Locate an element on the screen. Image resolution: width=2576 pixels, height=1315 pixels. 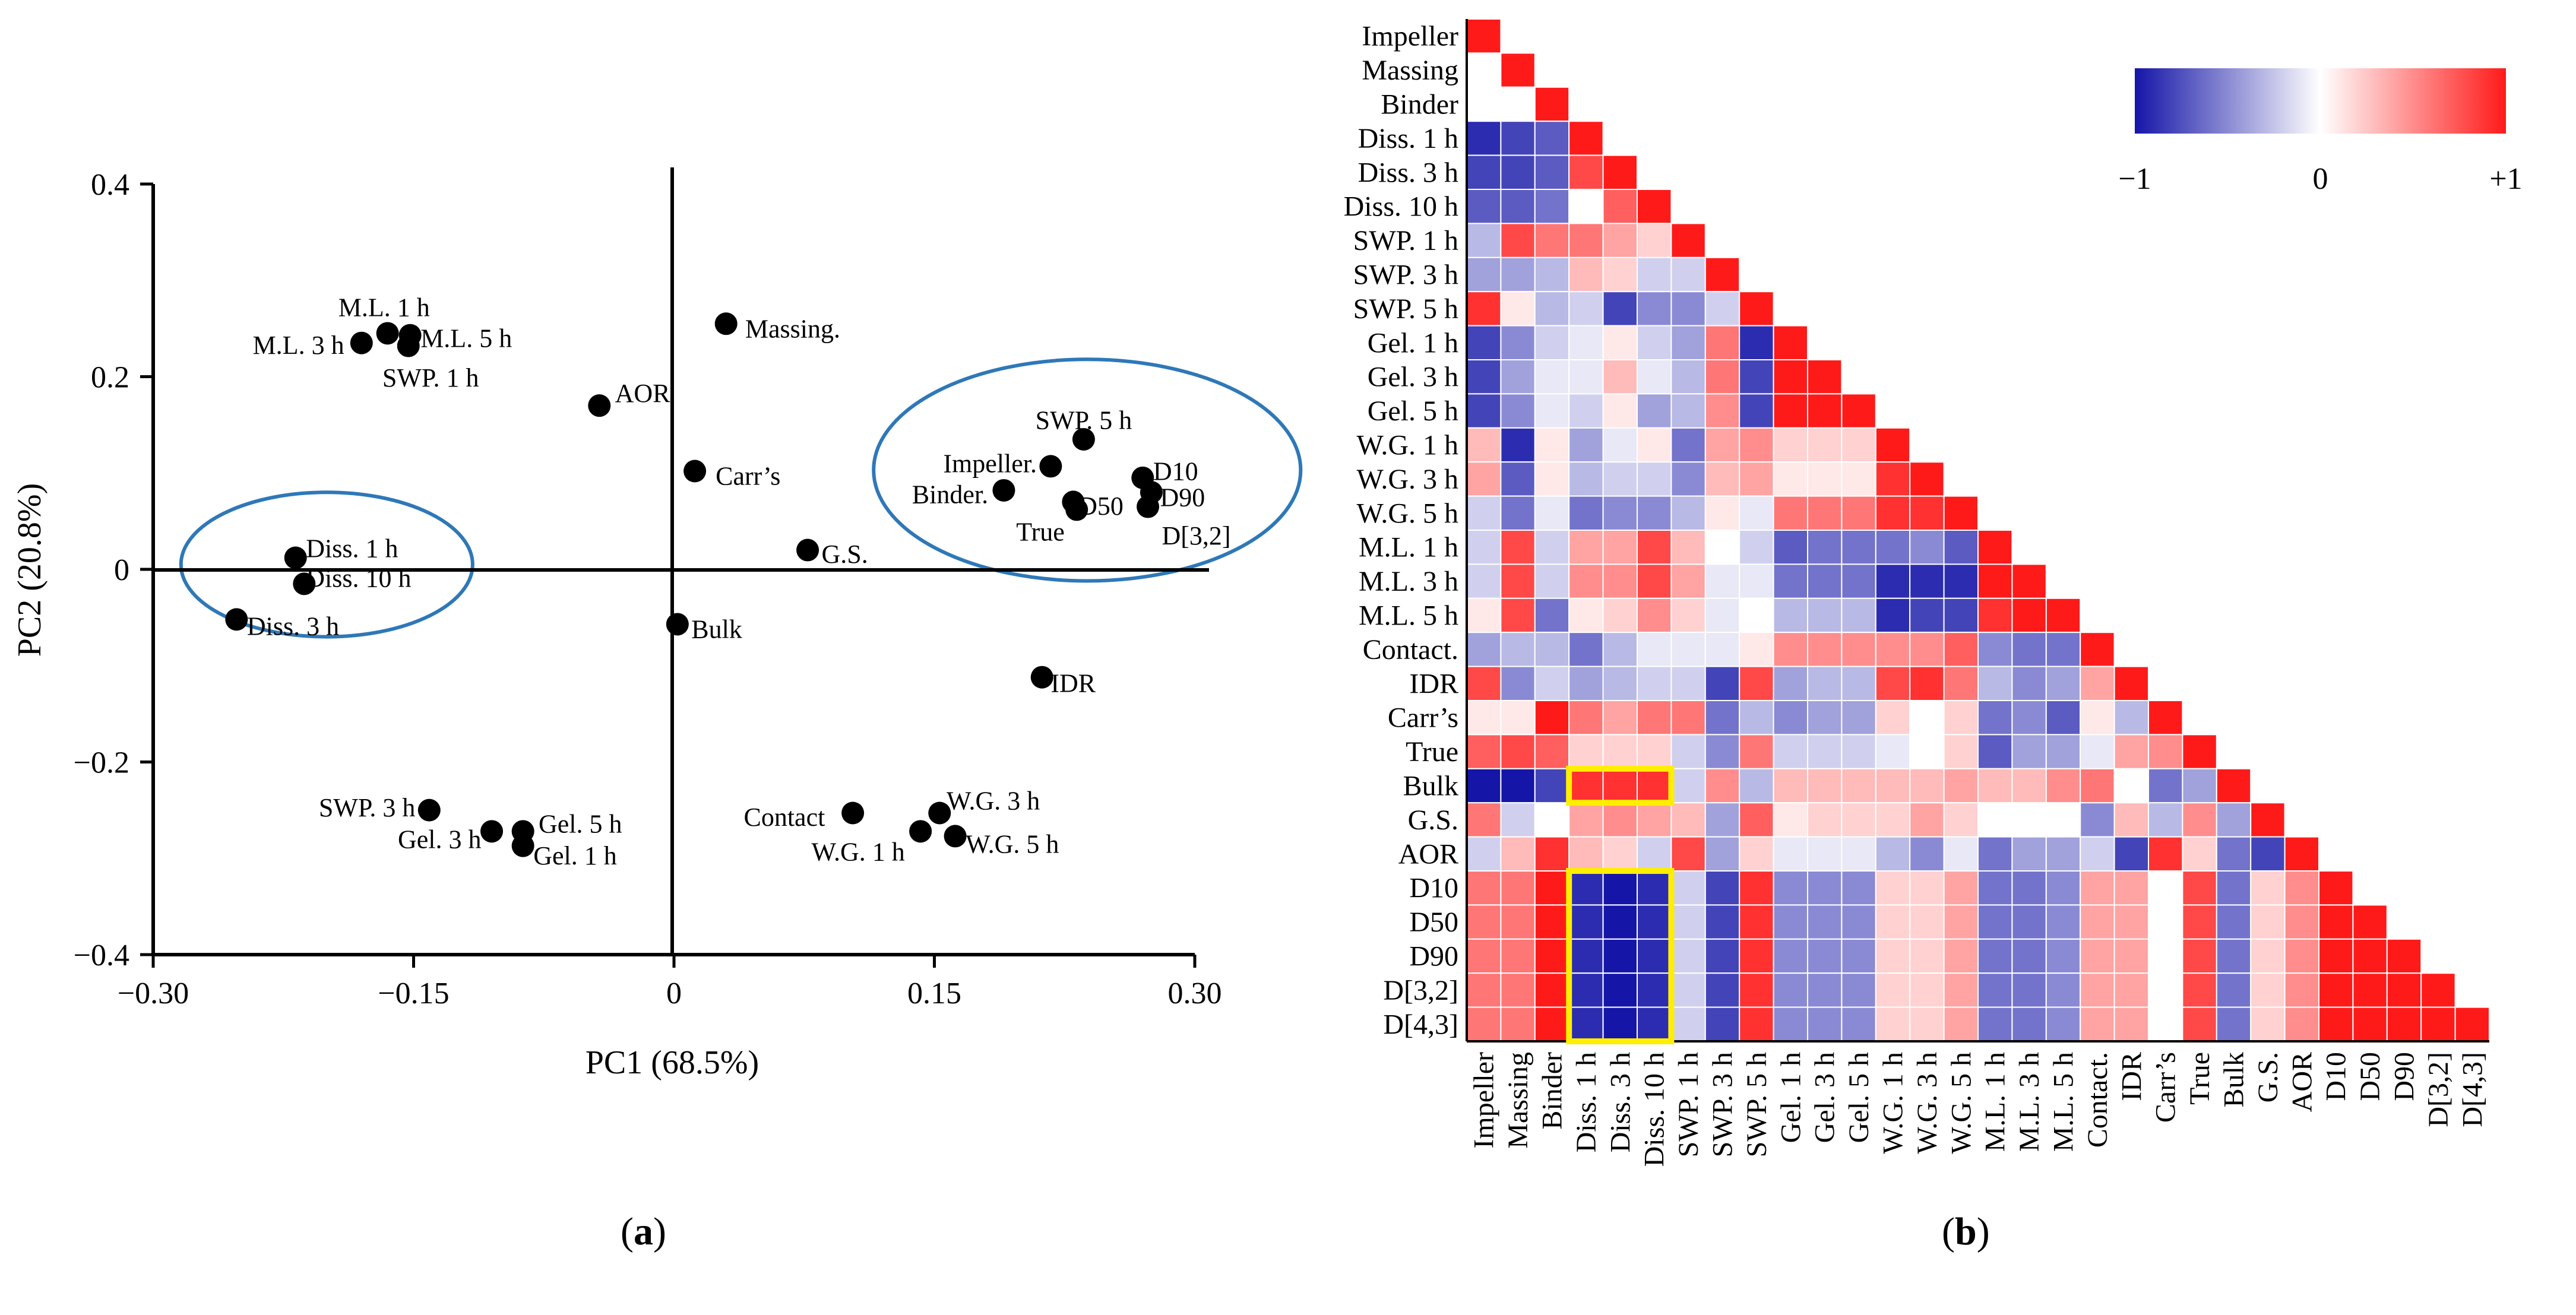
cluster-ellipse is located at coordinates (326, 564).